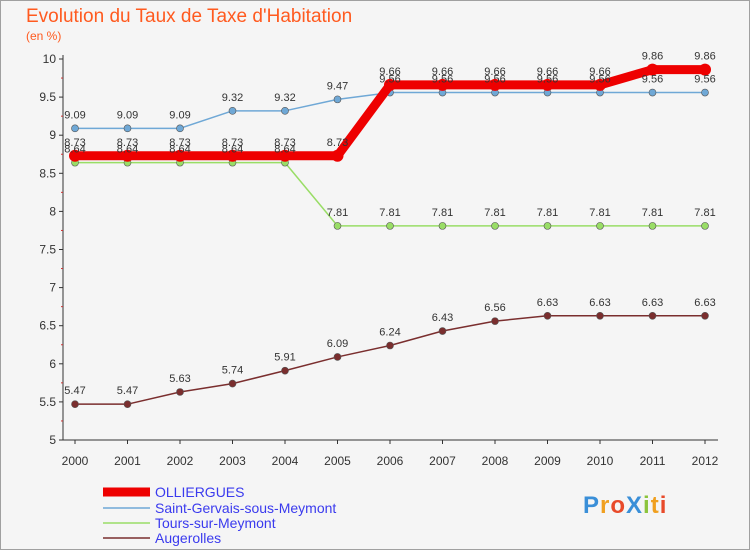 This screenshot has width=750, height=550. I want to click on y-tick-label: 10, so click(50, 59).